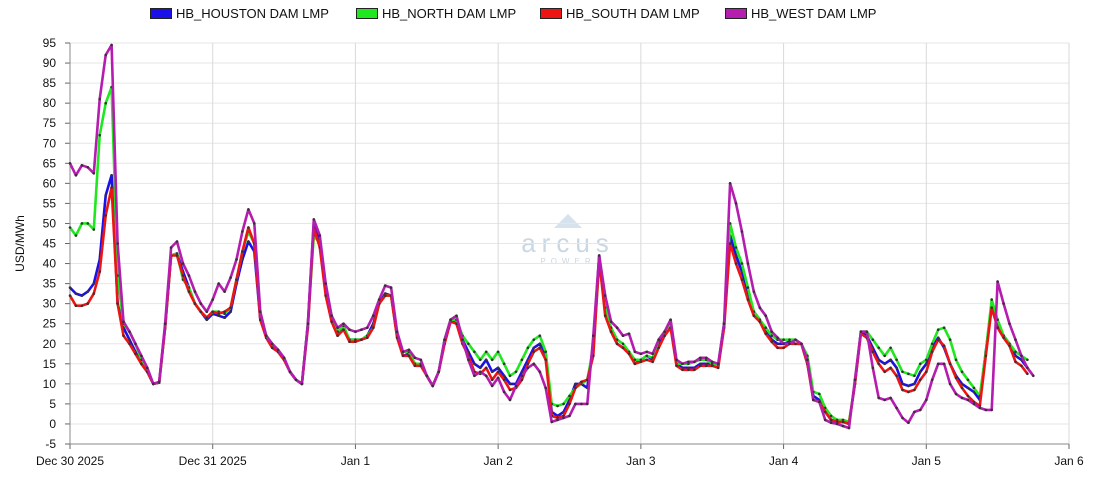 The height and width of the screenshot is (500, 1100). I want to click on x-tick-label: Jan 4, so click(784, 461).